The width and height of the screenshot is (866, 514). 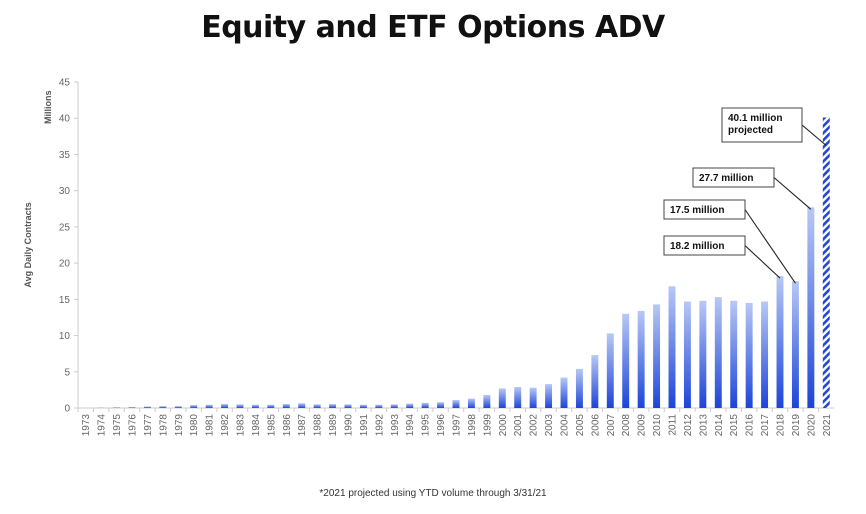 I want to click on x-tick-label: 1991, so click(x=364, y=425).